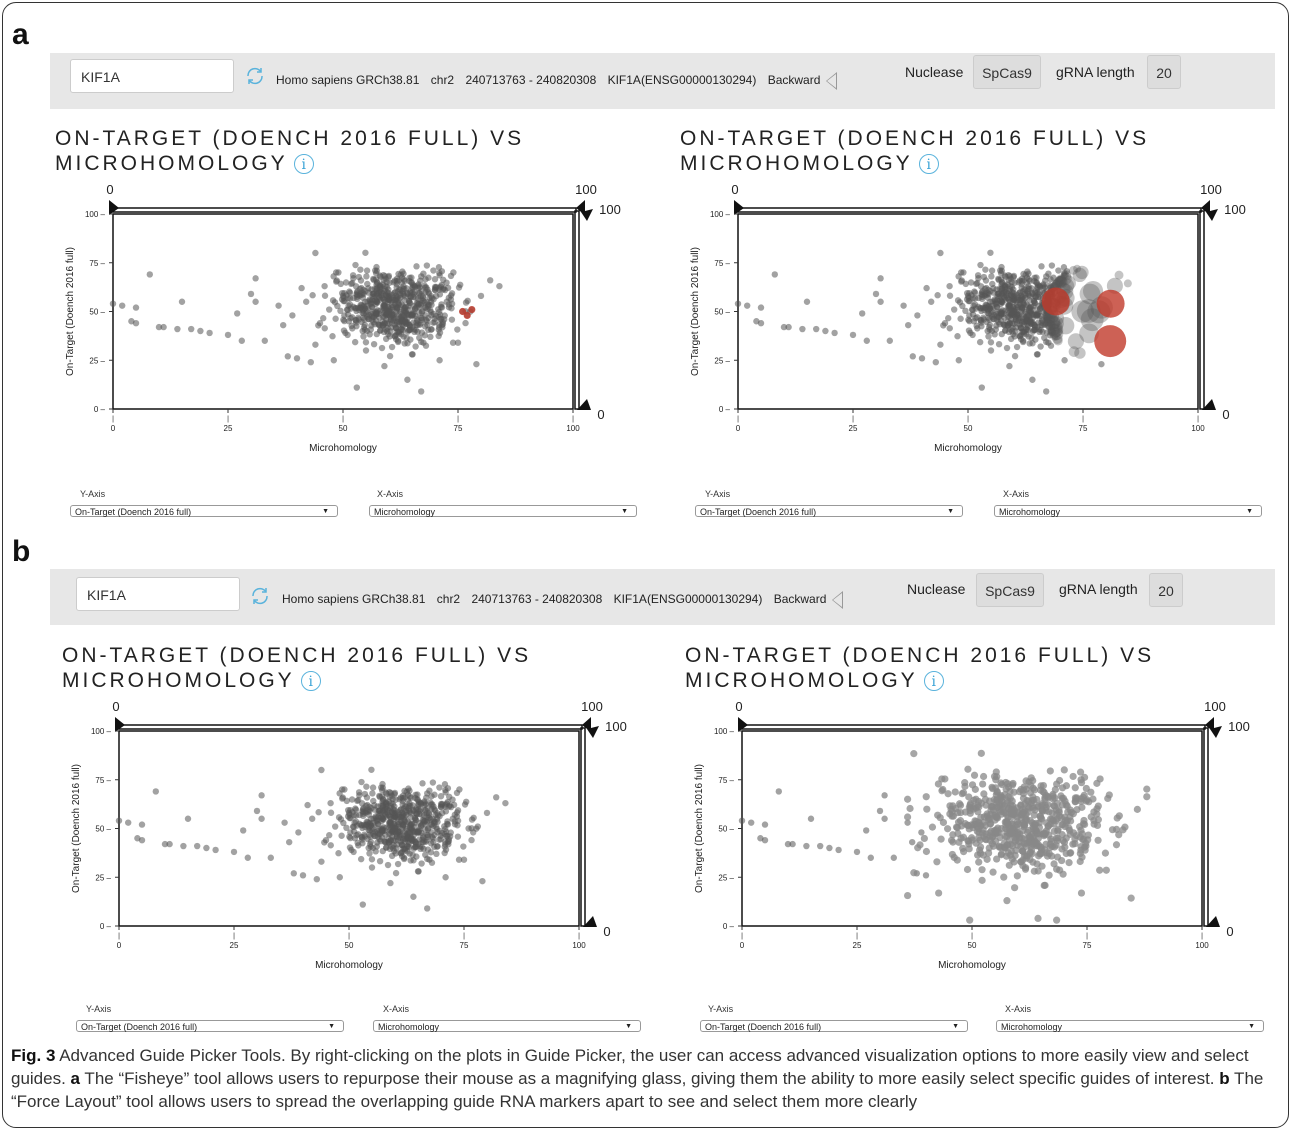 The height and width of the screenshot is (1132, 1293). I want to click on brush-right-bottom-label: 0, so click(1225, 414).